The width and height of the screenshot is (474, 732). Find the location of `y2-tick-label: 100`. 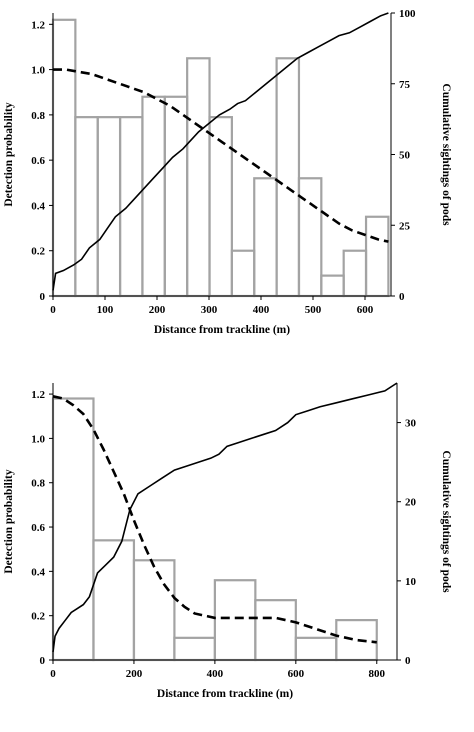

y2-tick-label: 100 is located at coordinates (407, 14).